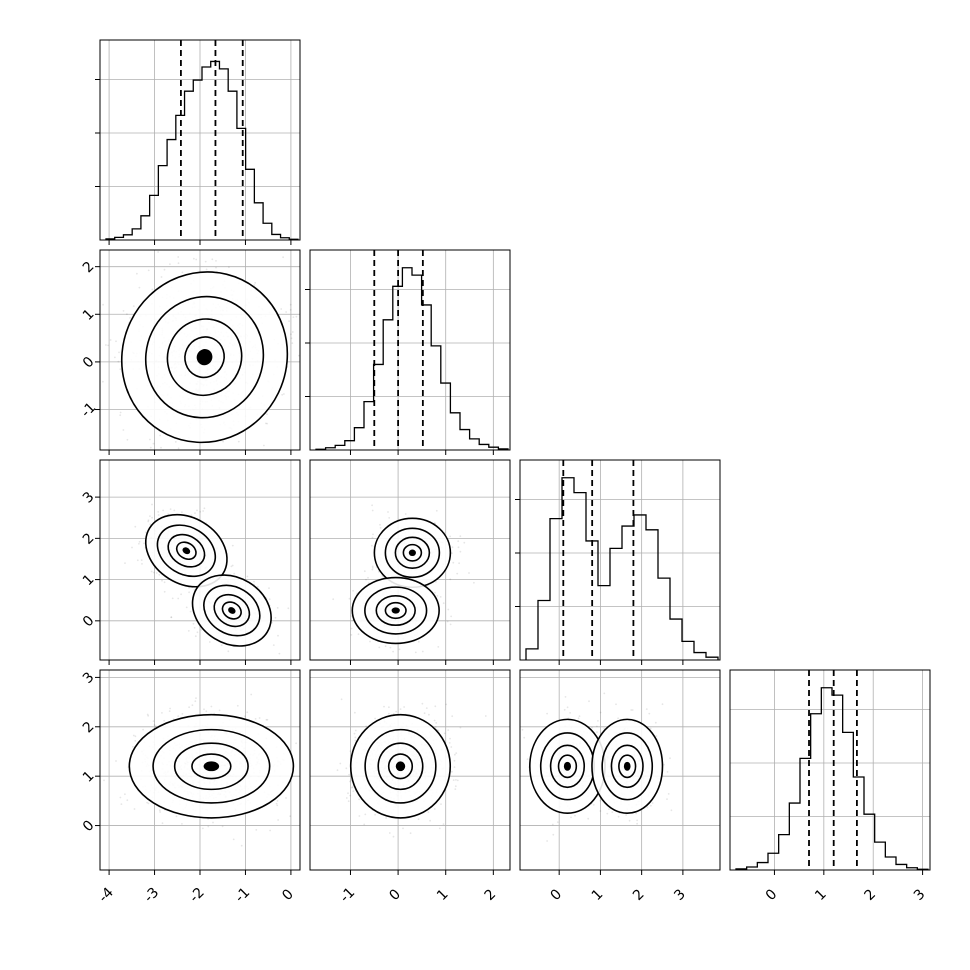  What do you see at coordinates (197, 895) in the screenshot?
I see `x-tick-label: -2` at bounding box center [197, 895].